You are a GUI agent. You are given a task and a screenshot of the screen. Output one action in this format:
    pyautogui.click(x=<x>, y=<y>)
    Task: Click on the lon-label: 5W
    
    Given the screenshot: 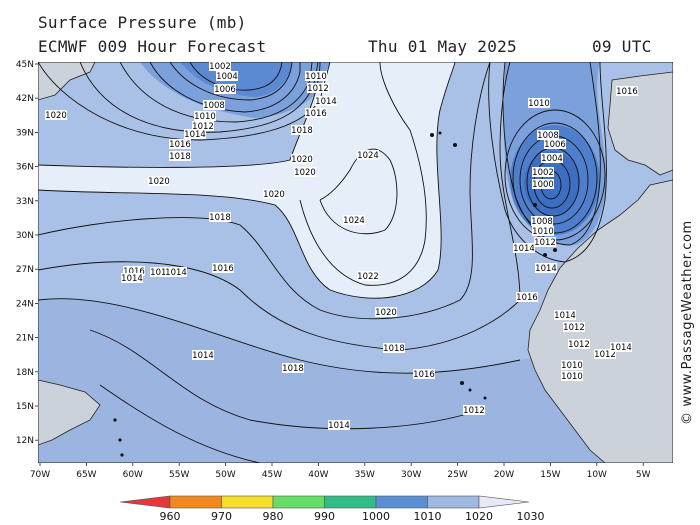 What is the action you would take?
    pyautogui.click(x=643, y=475)
    